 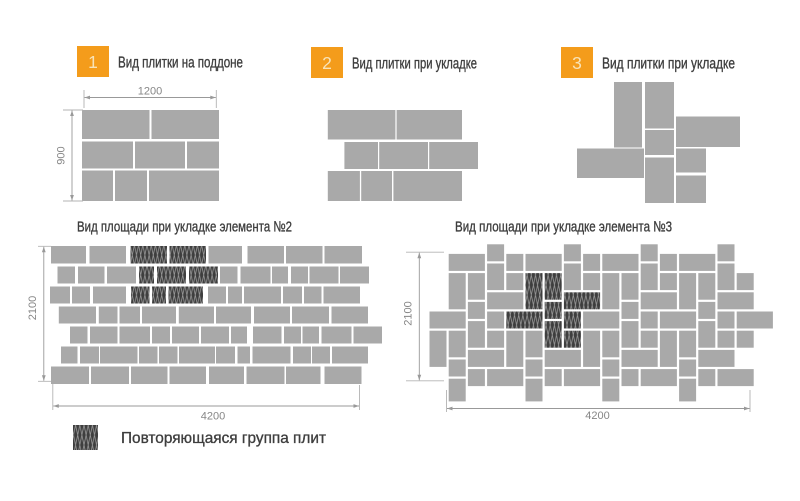 I want to click on svg-text: 1200, so click(x=150, y=92).